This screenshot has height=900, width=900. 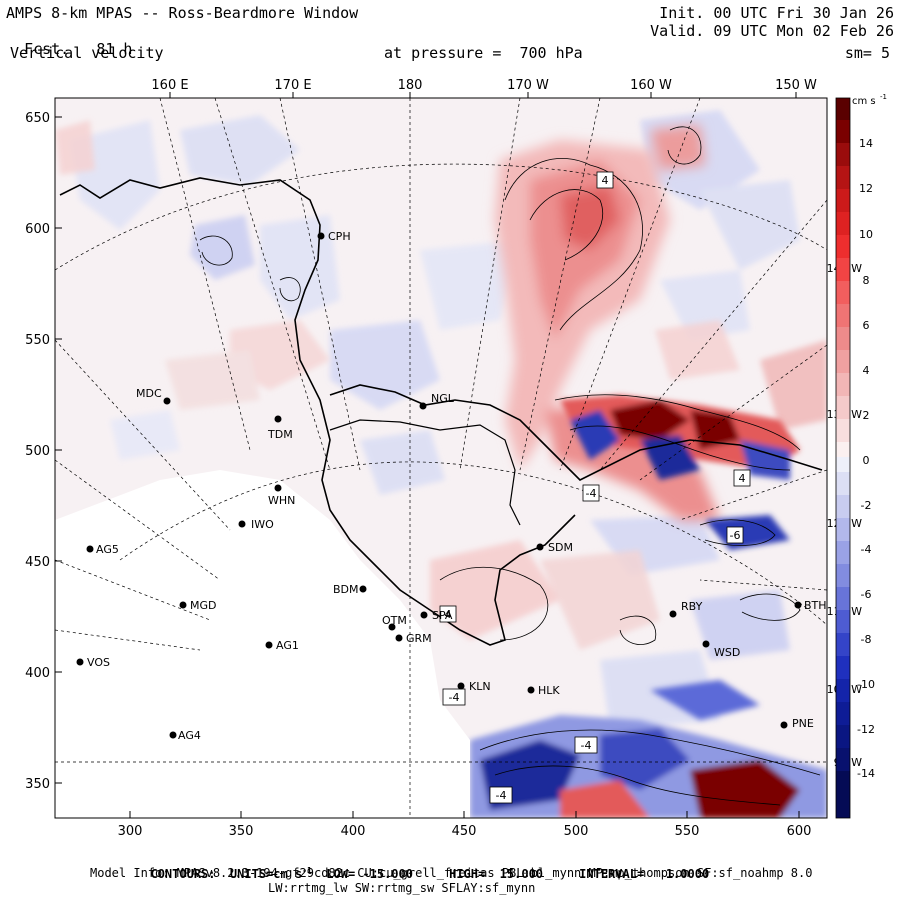 What do you see at coordinates (796, 85) in the screenshot?
I see `lon-label: 150 W` at bounding box center [796, 85].